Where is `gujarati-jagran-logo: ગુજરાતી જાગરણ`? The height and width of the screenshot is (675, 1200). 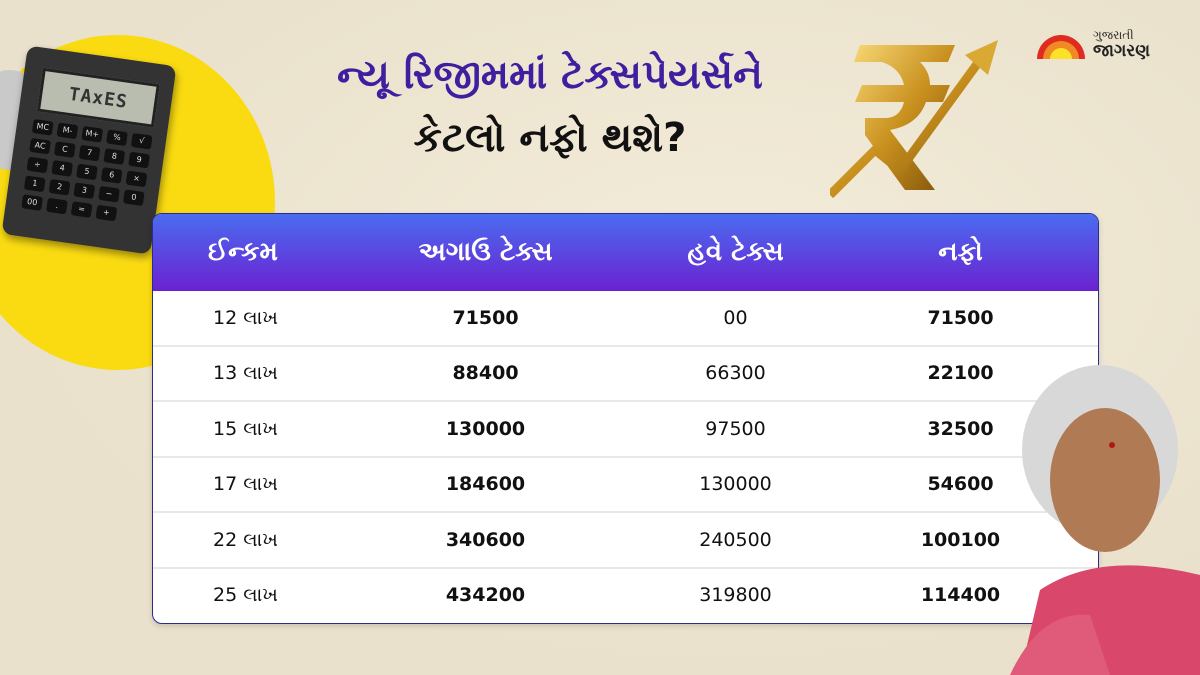 gujarati-jagran-logo: ગુજરાતી જાગરણ is located at coordinates (1092, 44).